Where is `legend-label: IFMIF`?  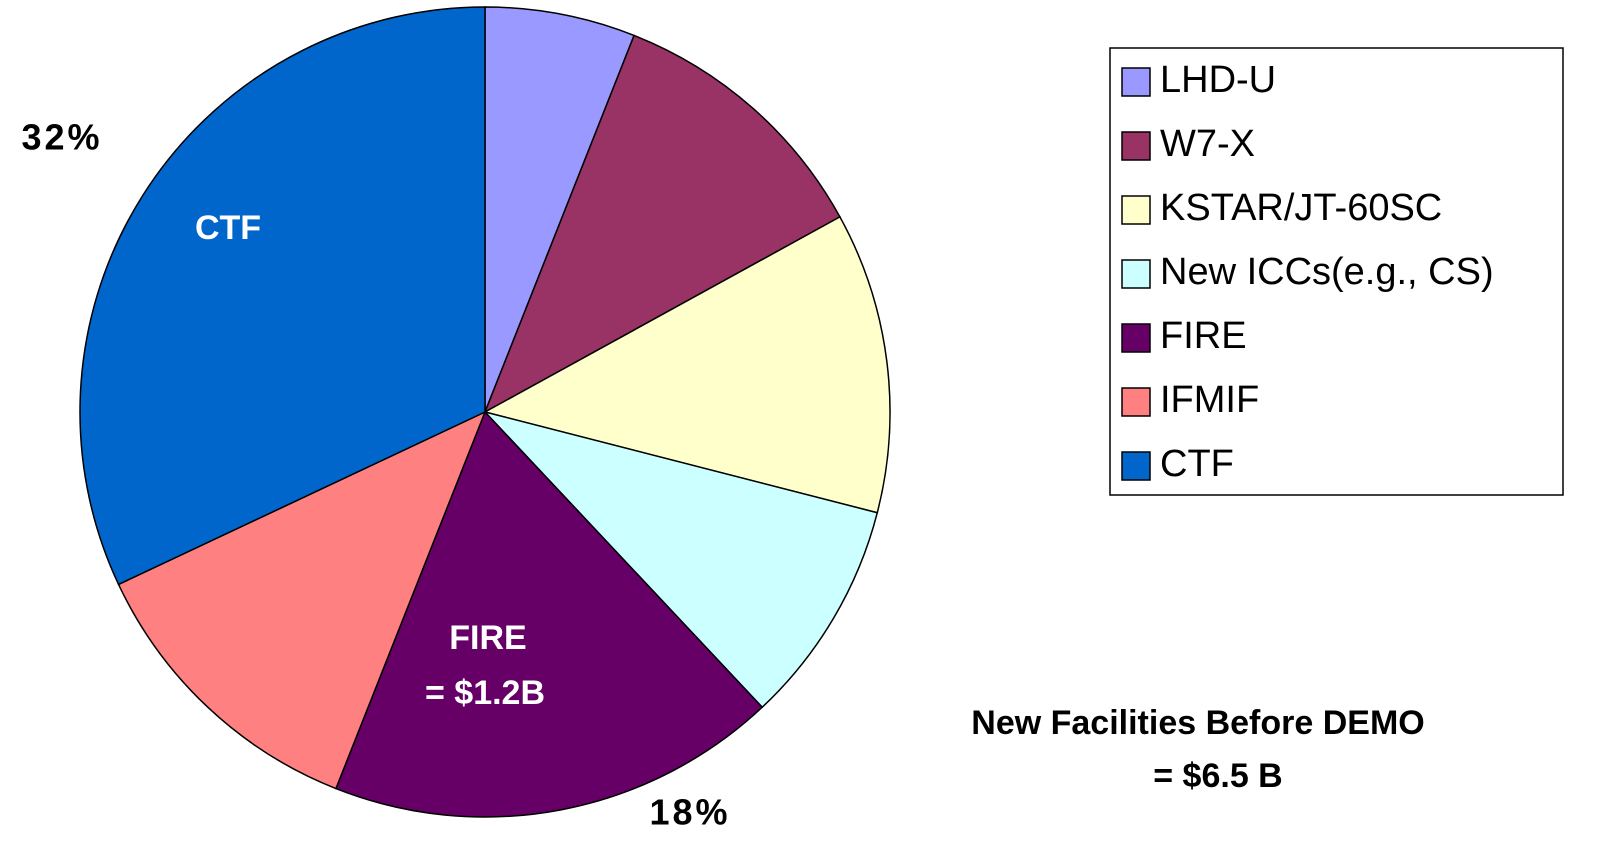 legend-label: IFMIF is located at coordinates (1209, 400).